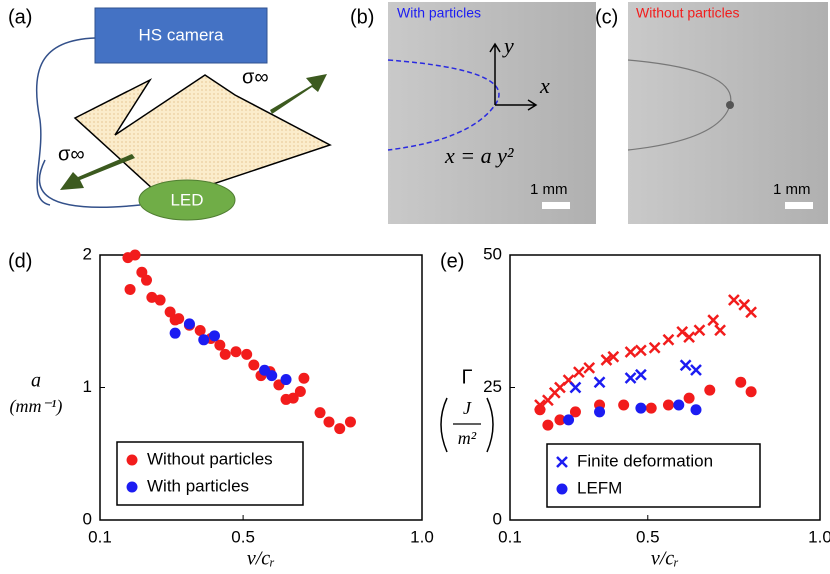  Describe the element at coordinates (467, 408) in the screenshot. I see `y-axis-label: J` at that location.